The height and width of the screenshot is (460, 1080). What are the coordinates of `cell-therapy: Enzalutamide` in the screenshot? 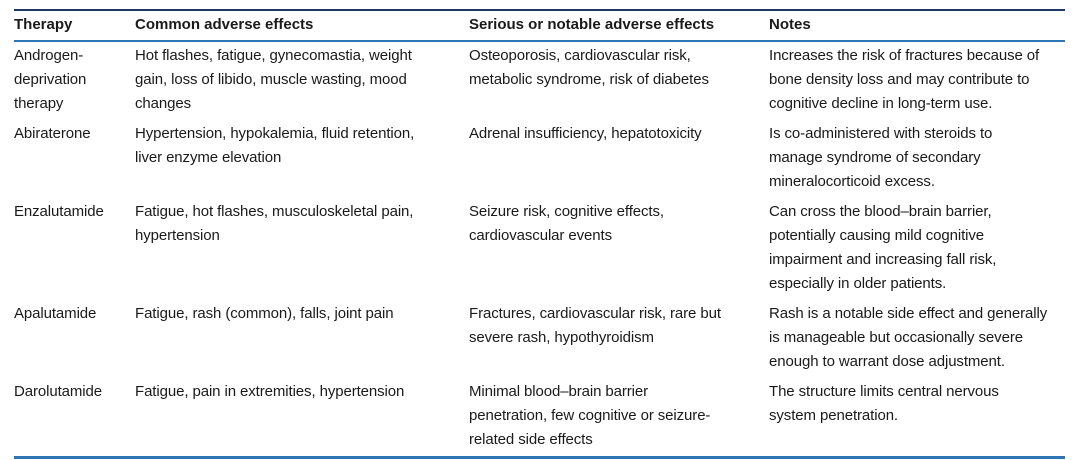 It's located at (59, 211).